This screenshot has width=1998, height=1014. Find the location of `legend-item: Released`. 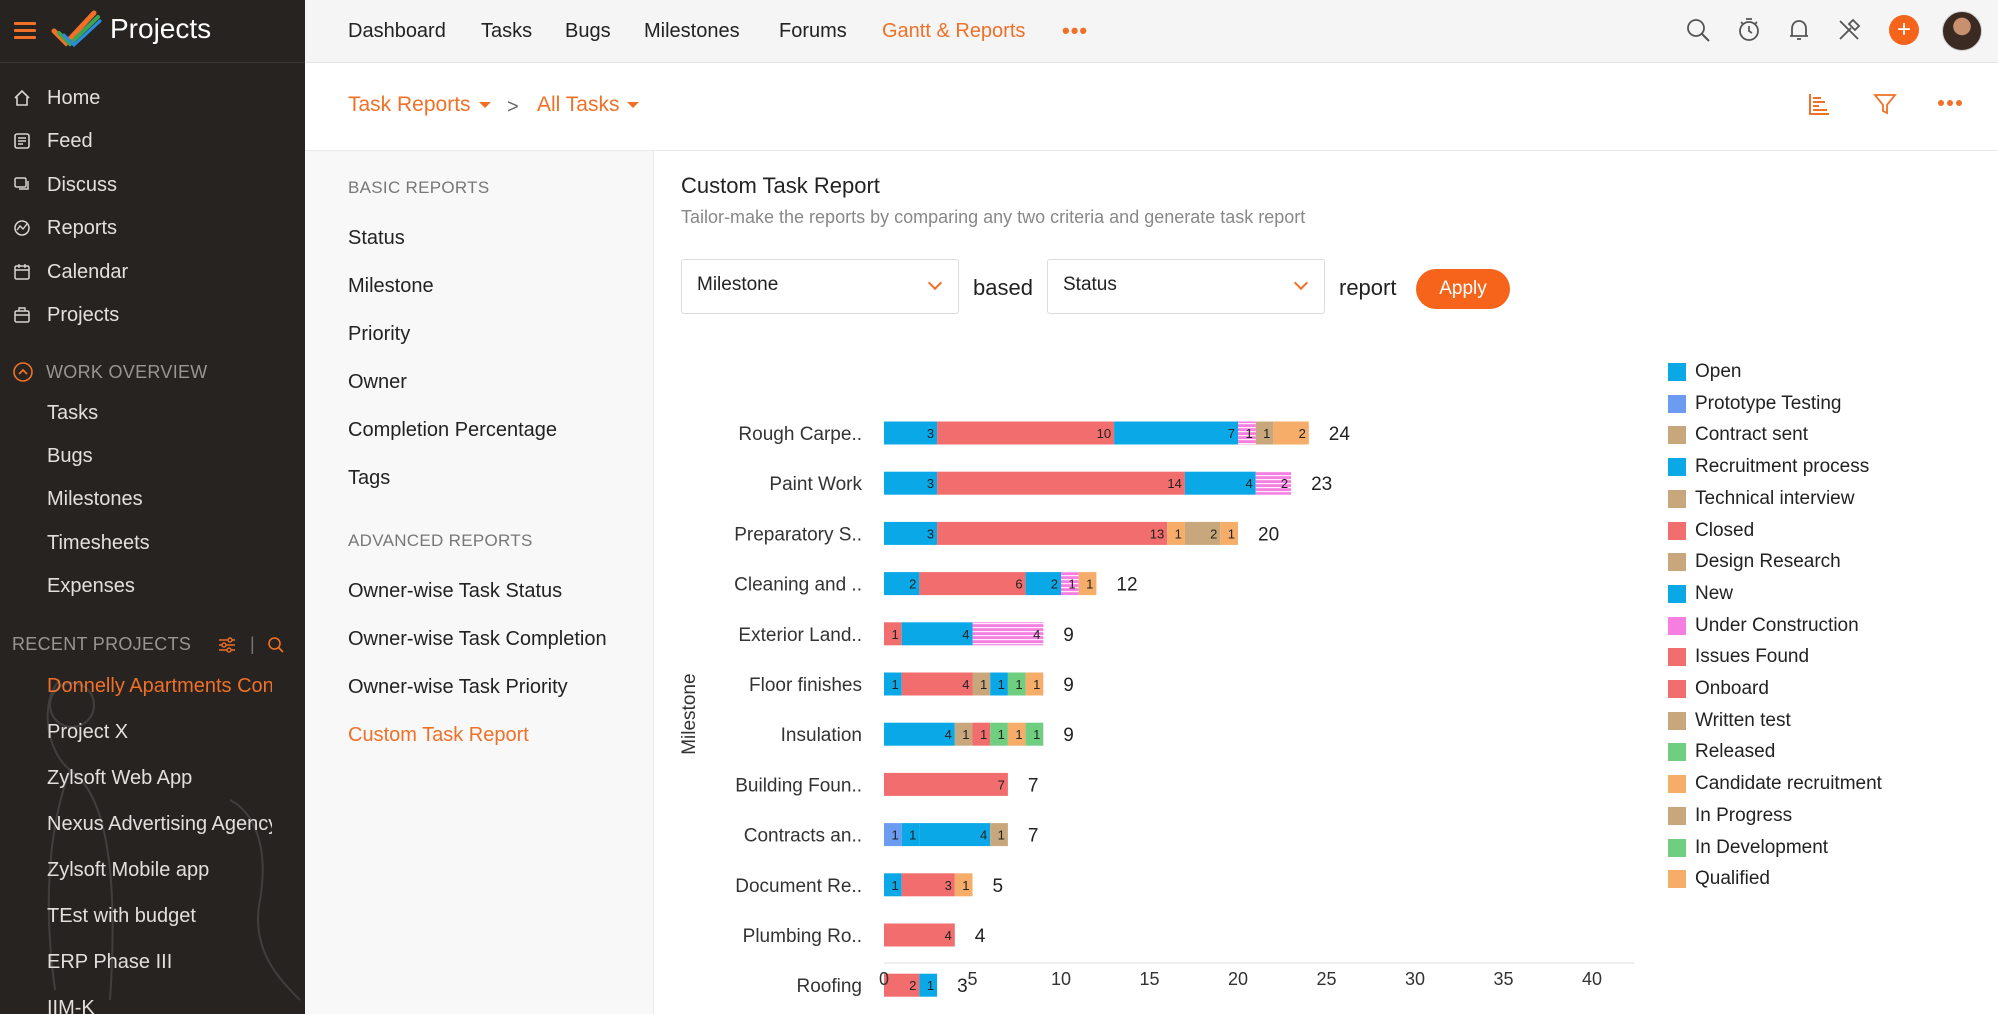

legend-item: Released is located at coordinates (1721, 752).